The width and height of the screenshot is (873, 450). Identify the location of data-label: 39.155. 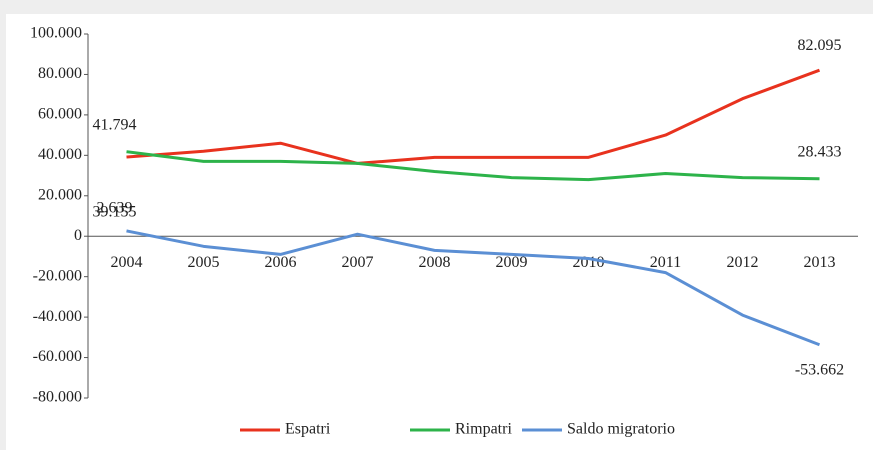
(115, 212).